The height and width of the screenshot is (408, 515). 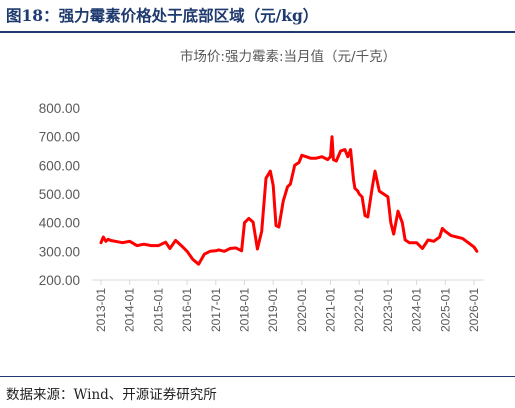 I want to click on footer-rule, so click(x=257, y=376).